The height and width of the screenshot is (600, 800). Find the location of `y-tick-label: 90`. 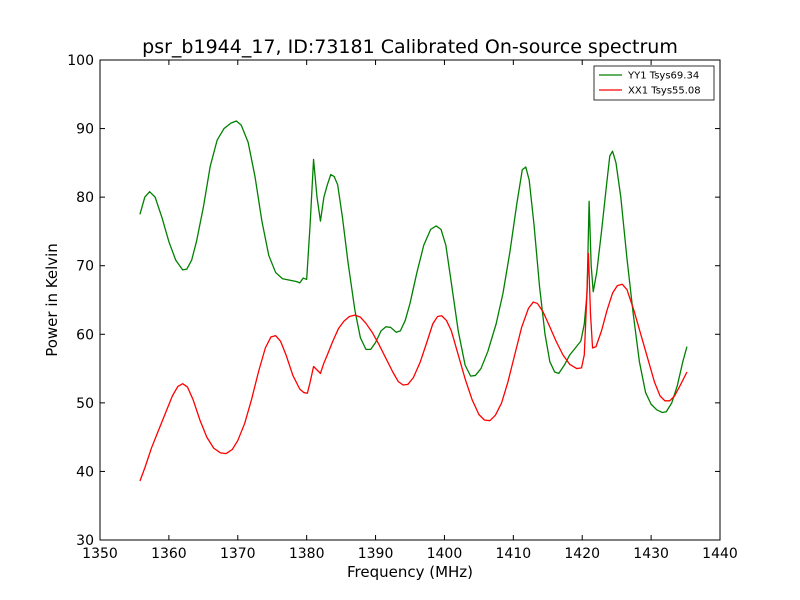

y-tick-label: 90 is located at coordinates (85, 130).